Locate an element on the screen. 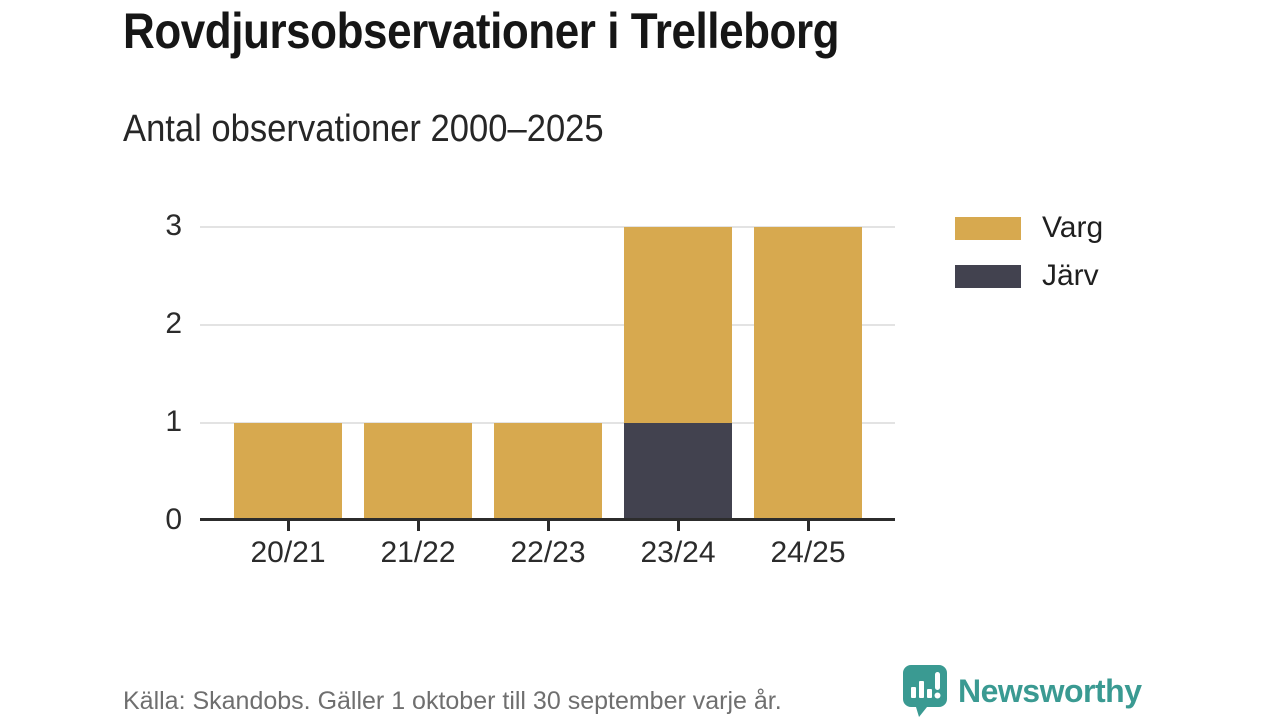 This screenshot has height=720, width=1280. bar-segment-varg-23/24 is located at coordinates (678, 325).